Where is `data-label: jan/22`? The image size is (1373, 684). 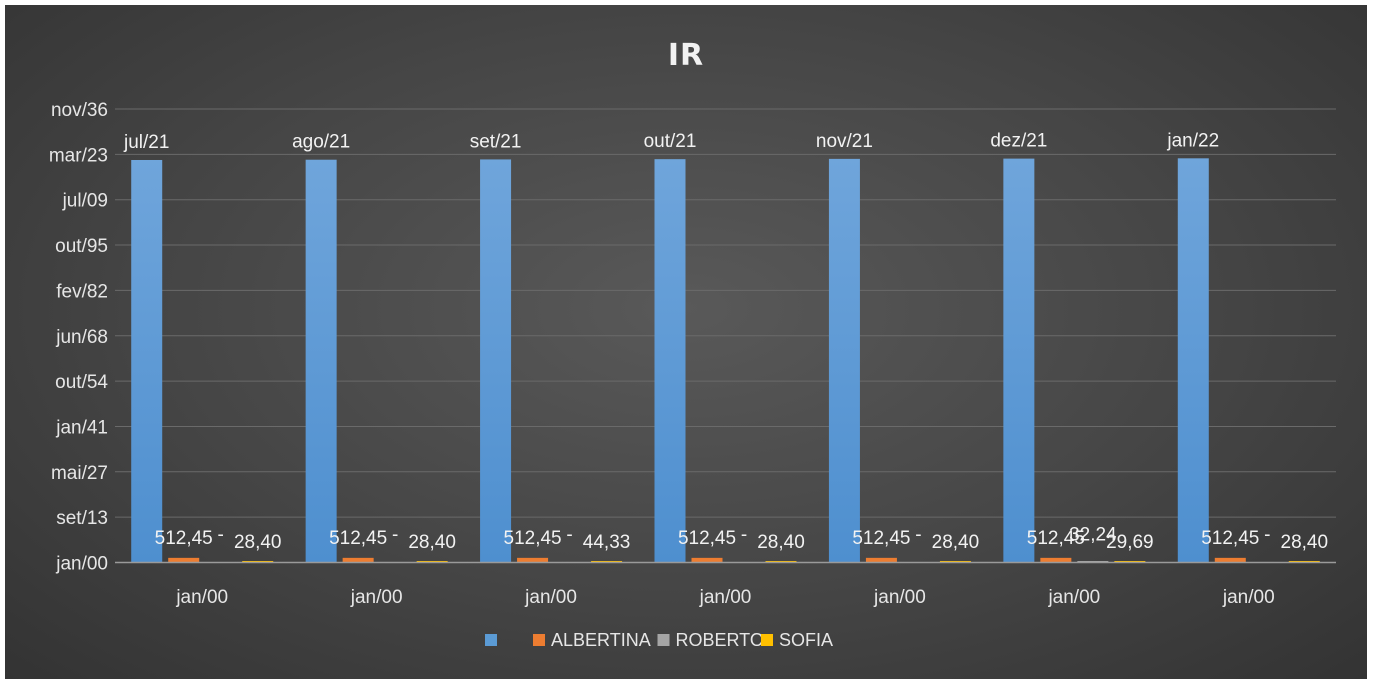
data-label: jan/22 is located at coordinates (1192, 140).